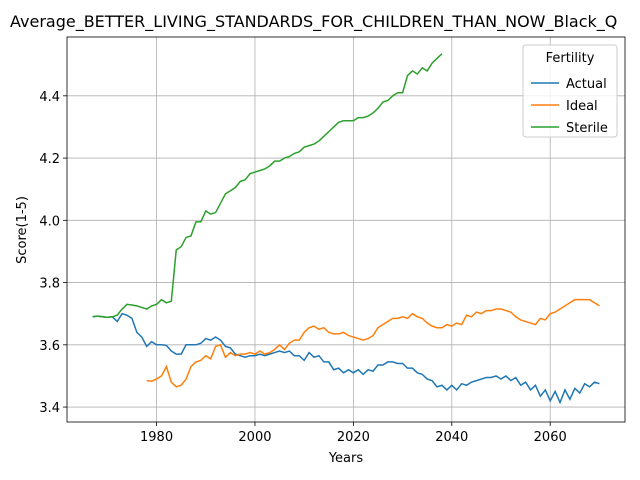 The width and height of the screenshot is (640, 480). I want to click on legend-label: Ideal, so click(582, 106).